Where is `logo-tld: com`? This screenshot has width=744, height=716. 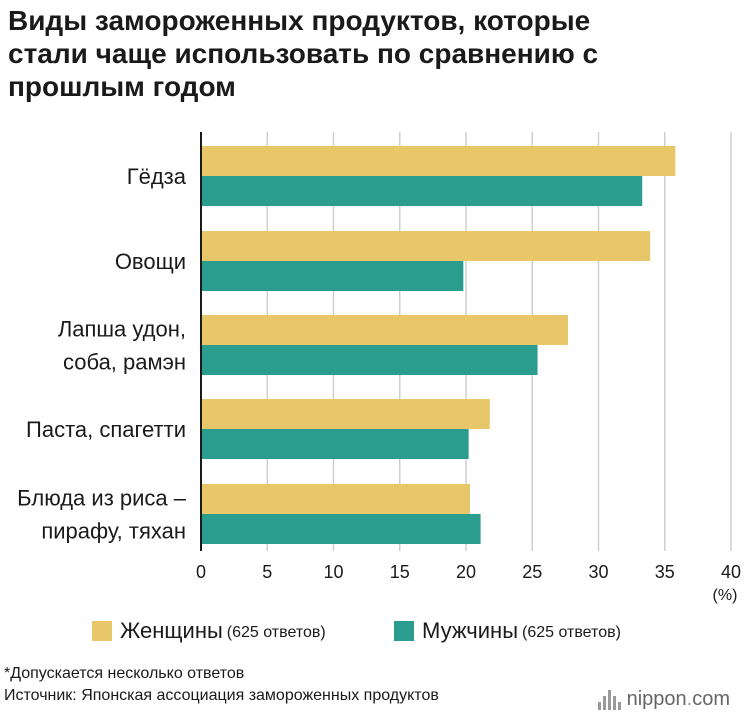
logo-tld: com is located at coordinates (711, 699).